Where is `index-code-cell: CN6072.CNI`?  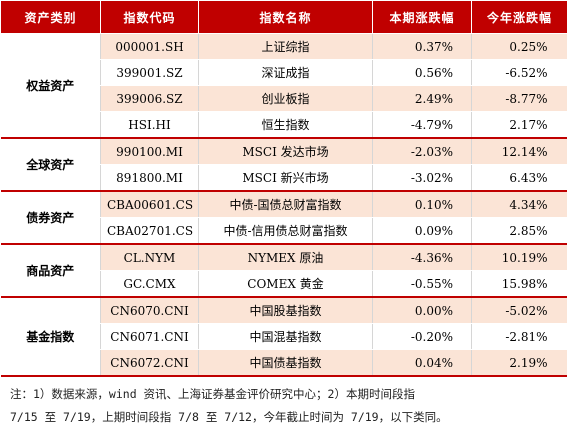 index-code-cell: CN6072.CNI is located at coordinates (149, 363).